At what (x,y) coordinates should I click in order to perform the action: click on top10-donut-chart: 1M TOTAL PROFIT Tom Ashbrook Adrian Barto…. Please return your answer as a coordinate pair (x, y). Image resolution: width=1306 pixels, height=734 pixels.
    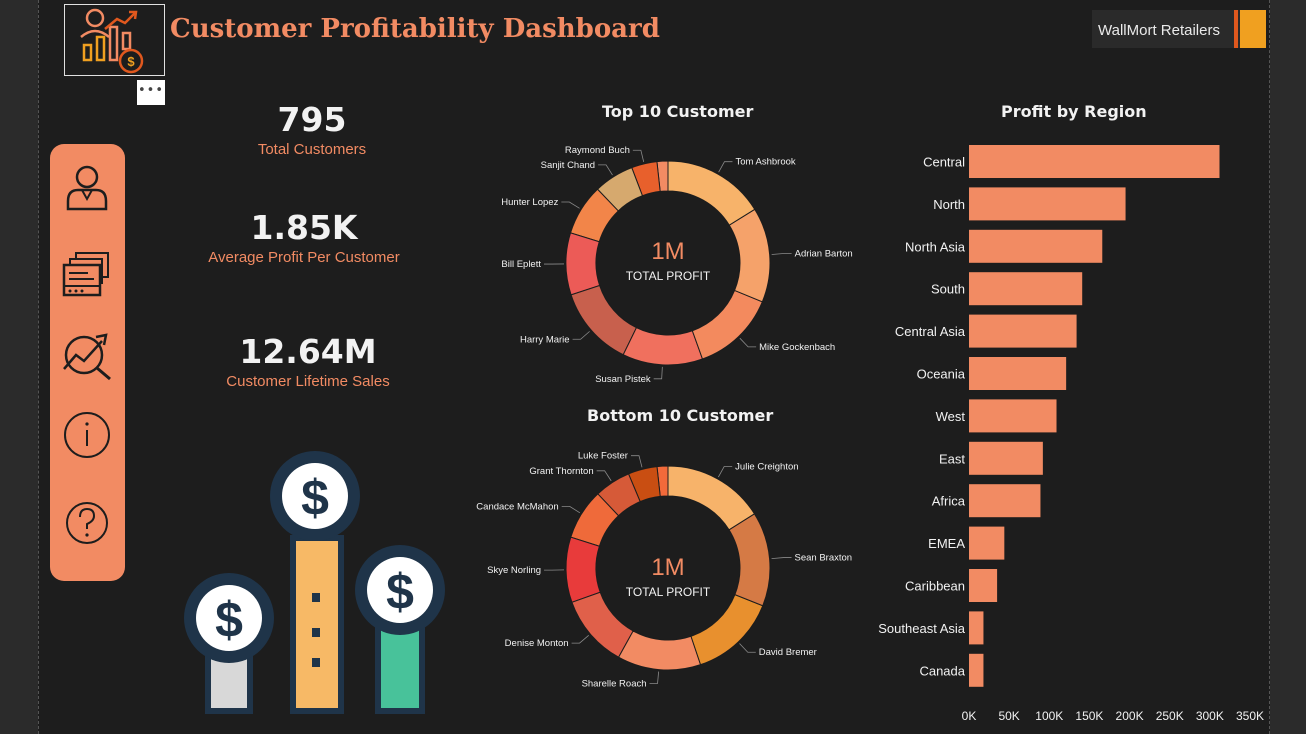
    Looking at the image, I should click on (680, 260).